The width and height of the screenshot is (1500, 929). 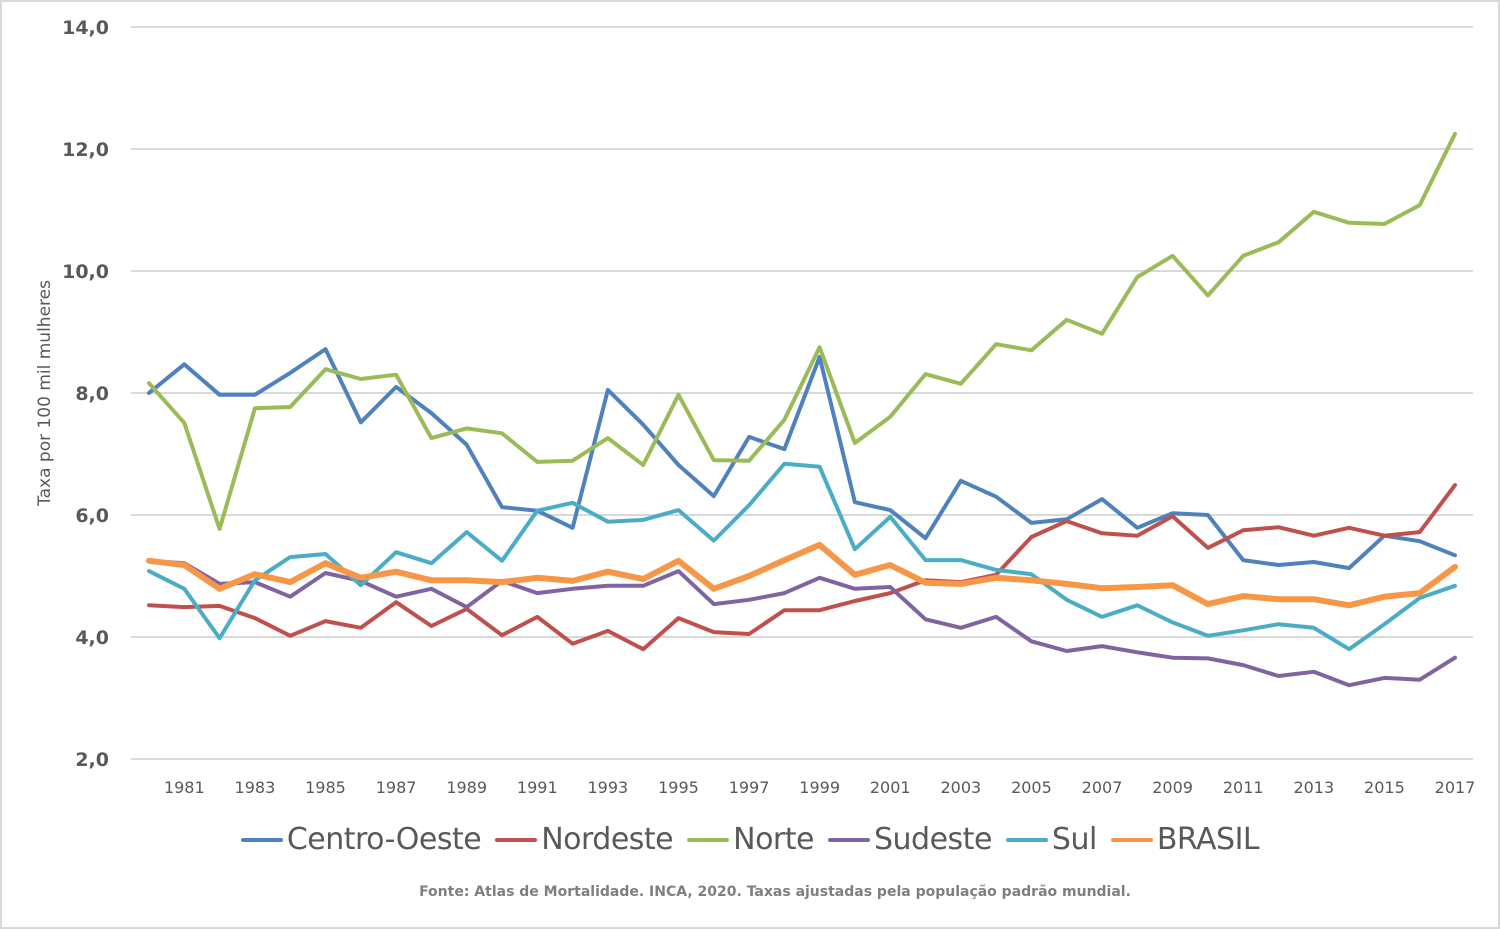 I want to click on x-tick-label: 1995, so click(x=678, y=787).